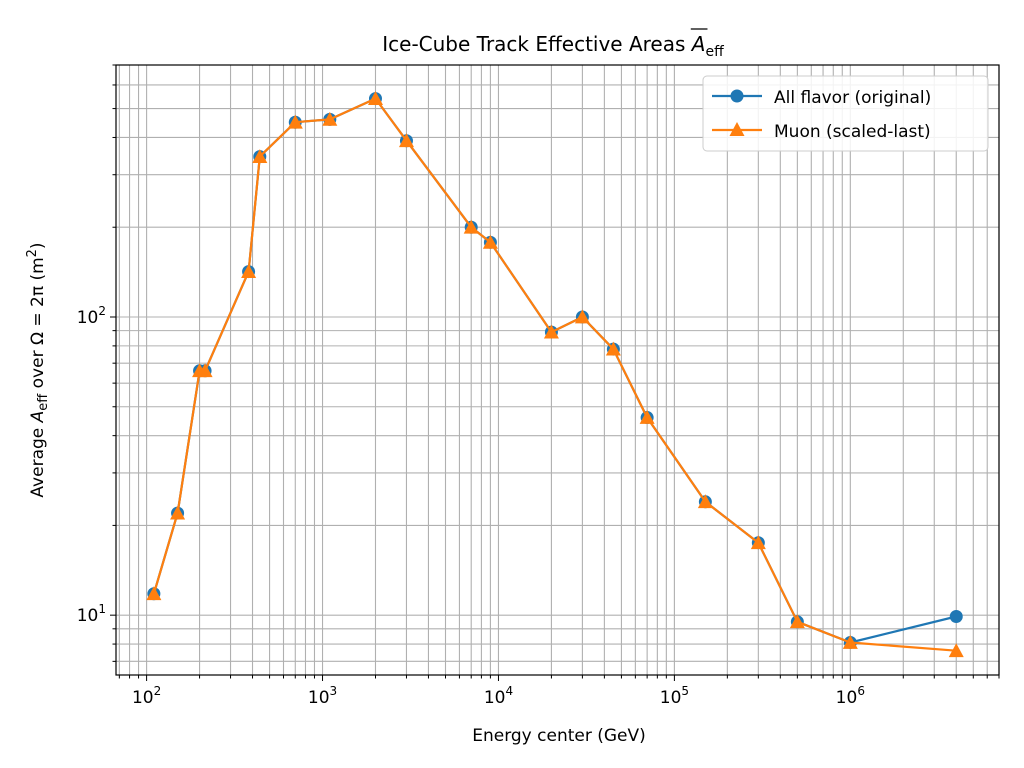 The image size is (1024, 768). What do you see at coordinates (91, 614) in the screenshot?
I see `y-tick-label: 10¹` at bounding box center [91, 614].